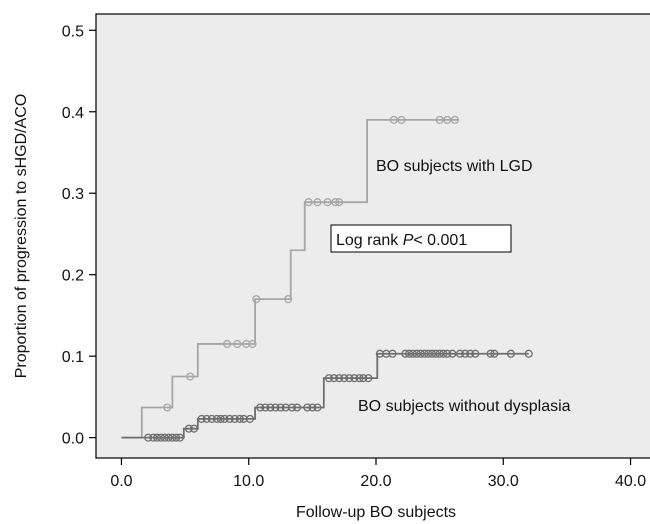  Describe the element at coordinates (464, 406) in the screenshot. I see `annotation-no-dysplasia: BO subjects without dysplasia` at that location.